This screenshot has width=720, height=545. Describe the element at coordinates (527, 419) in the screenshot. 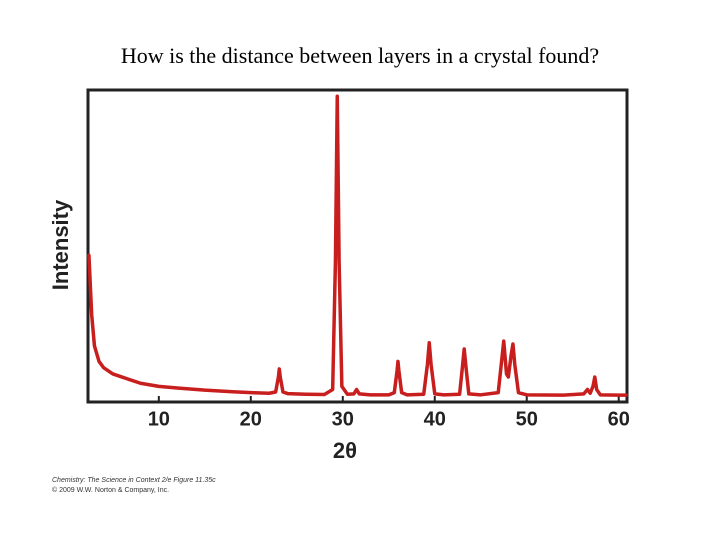

I see `x-tick-label: 50` at that location.